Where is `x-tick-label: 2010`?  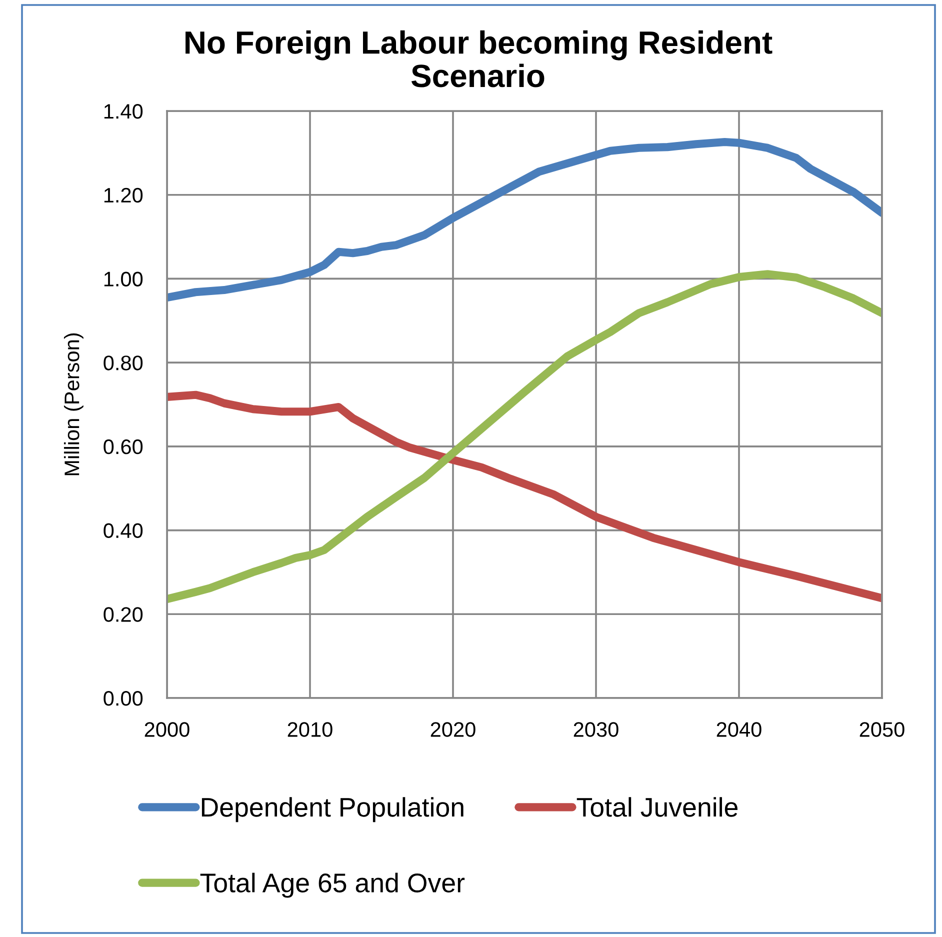 x-tick-label: 2010 is located at coordinates (310, 729).